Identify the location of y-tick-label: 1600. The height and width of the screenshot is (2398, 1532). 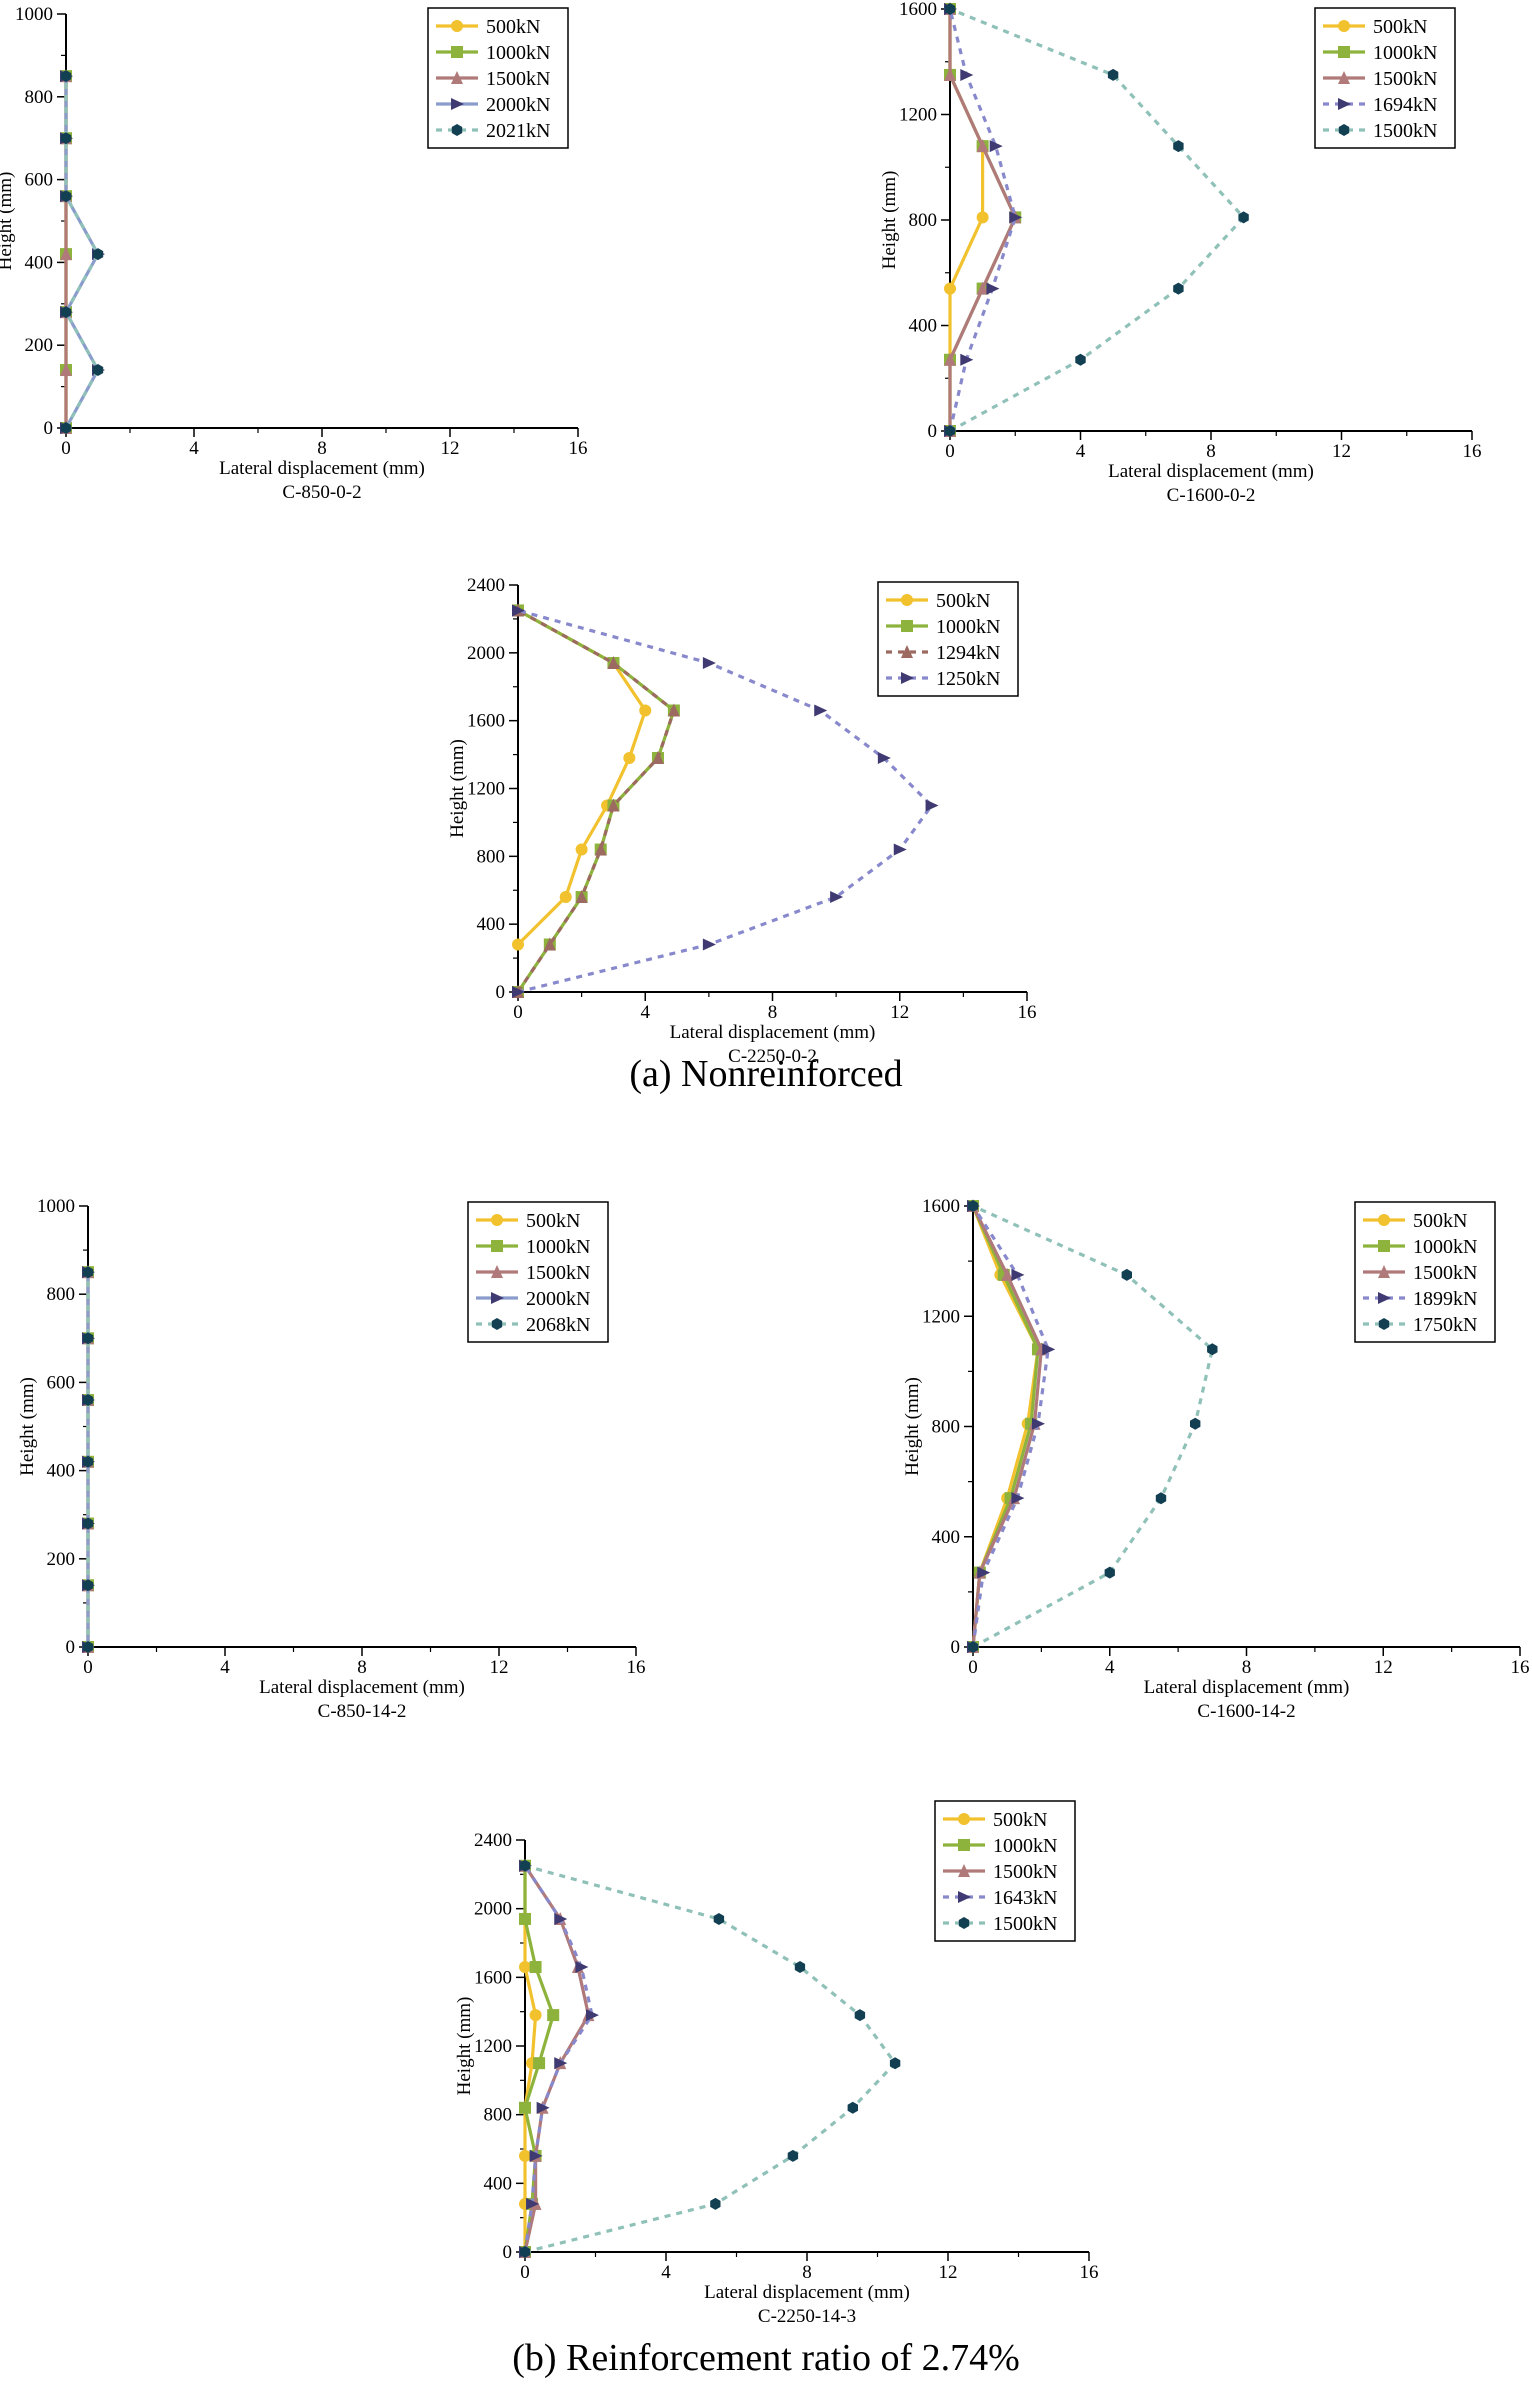
(918, 10).